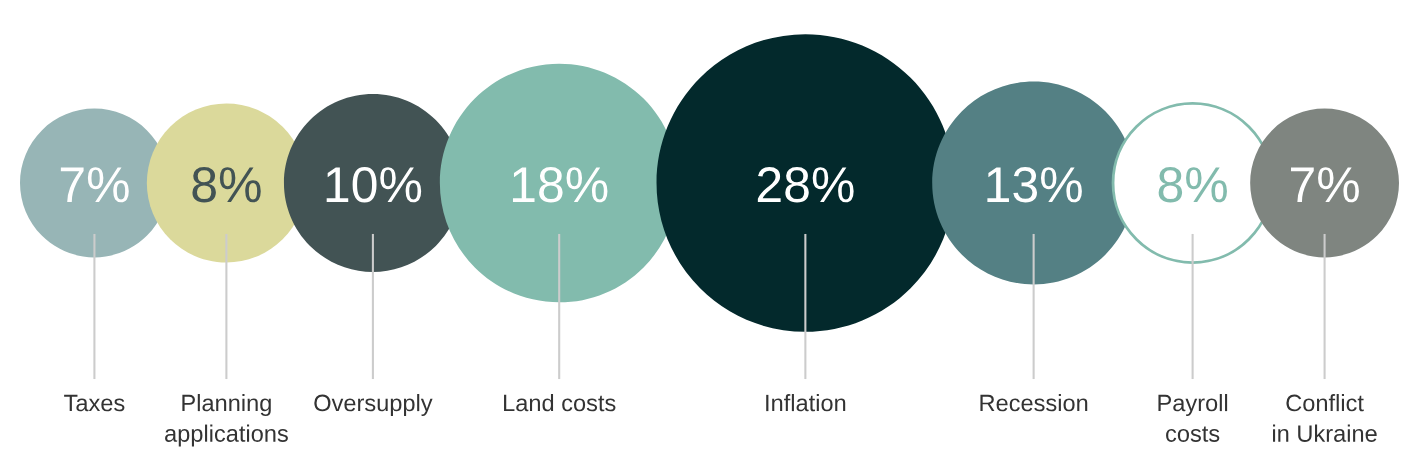 This screenshot has height=458, width=1419. I want to click on category-label: Recession, so click(1034, 403).